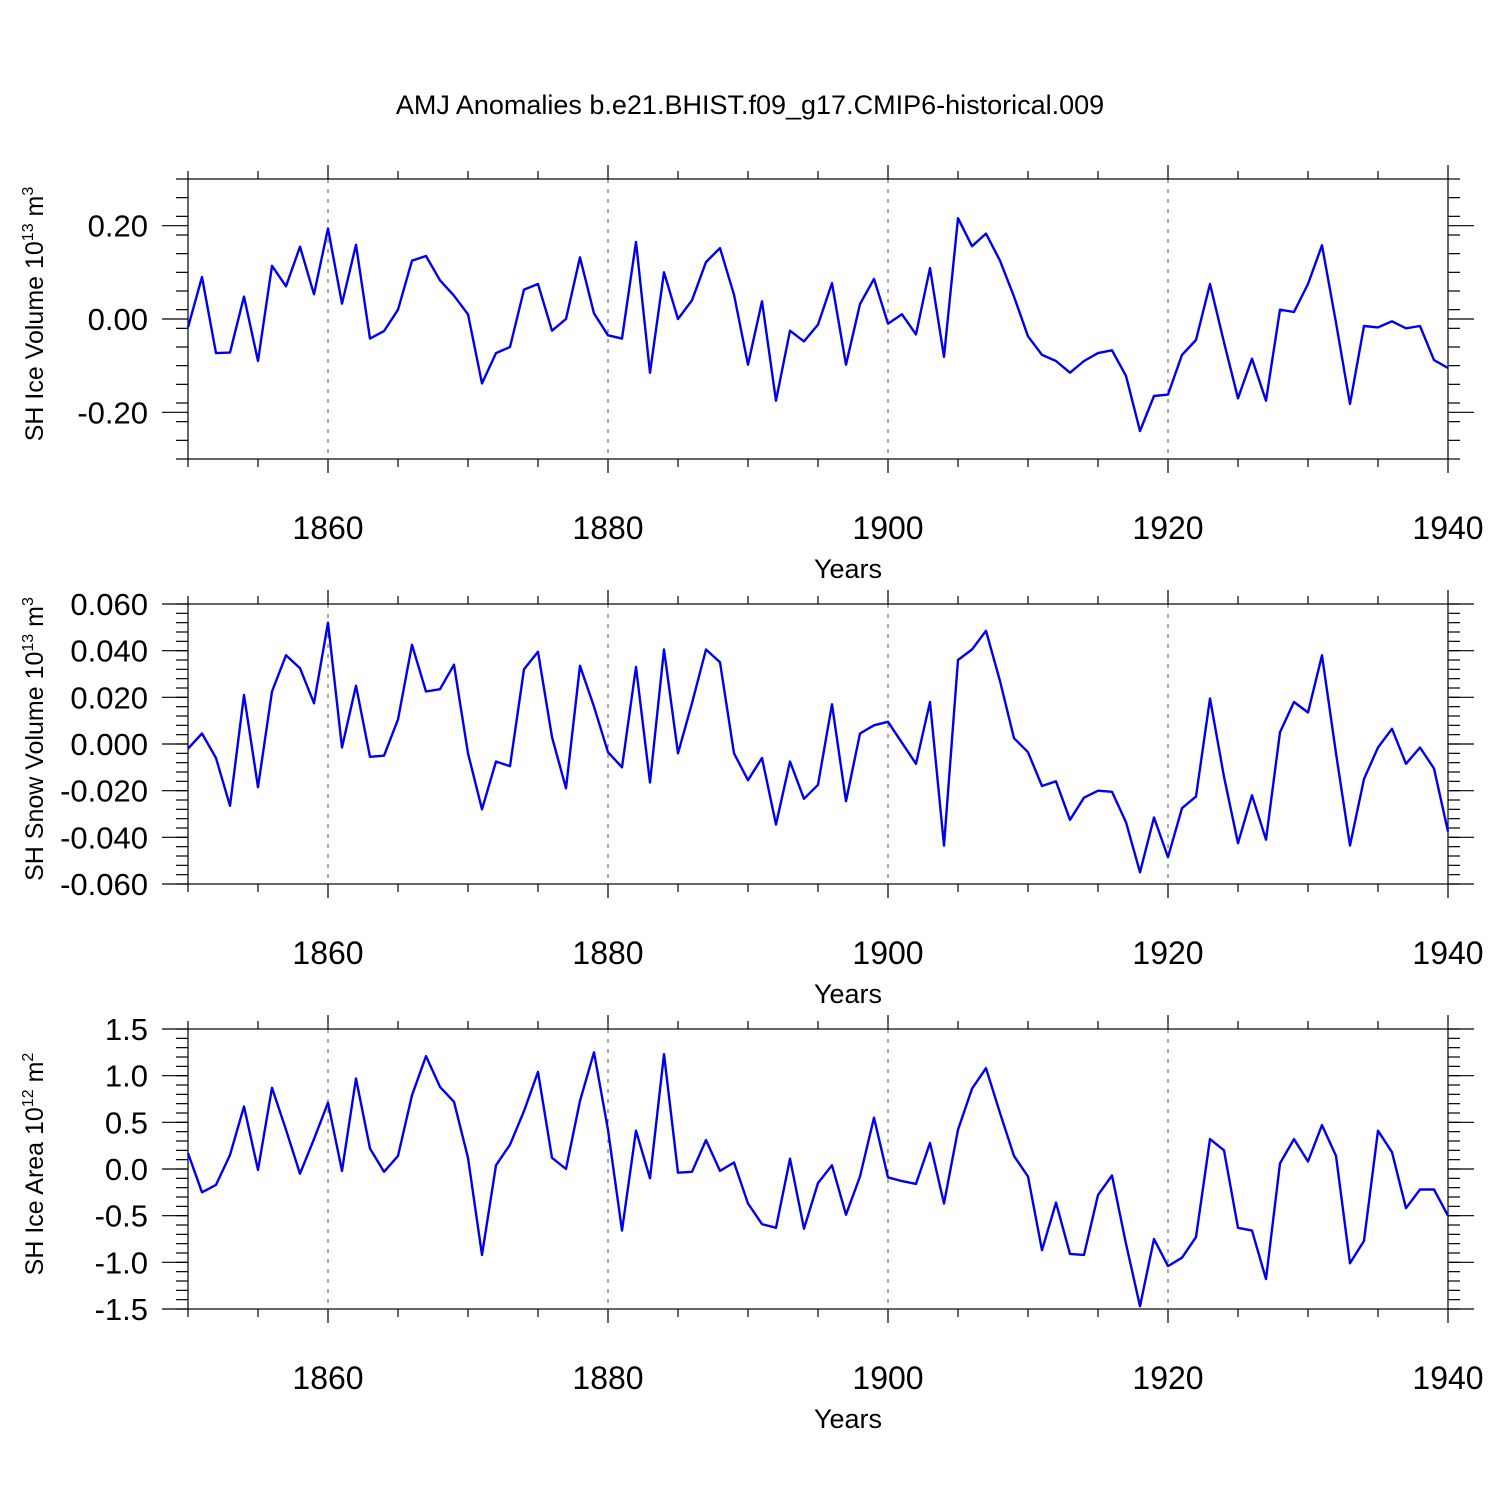  I want to click on series-line-ice-volume, so click(817, 324).